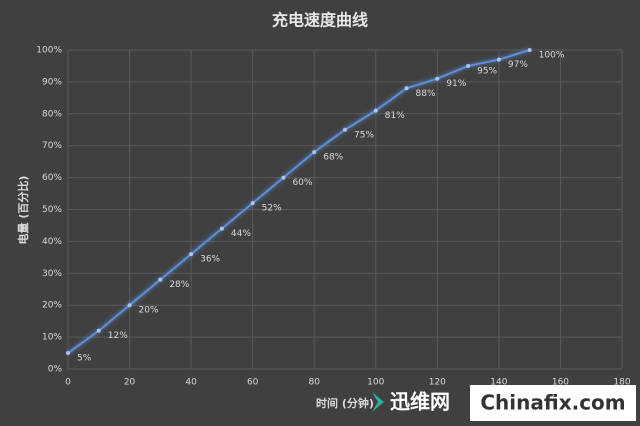 The height and width of the screenshot is (426, 640). Describe the element at coordinates (426, 94) in the screenshot. I see `data-label: 88%` at that location.